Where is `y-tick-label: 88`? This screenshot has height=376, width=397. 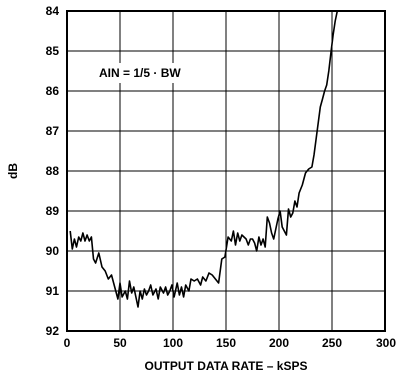
y-tick-label: 88 is located at coordinates (53, 171).